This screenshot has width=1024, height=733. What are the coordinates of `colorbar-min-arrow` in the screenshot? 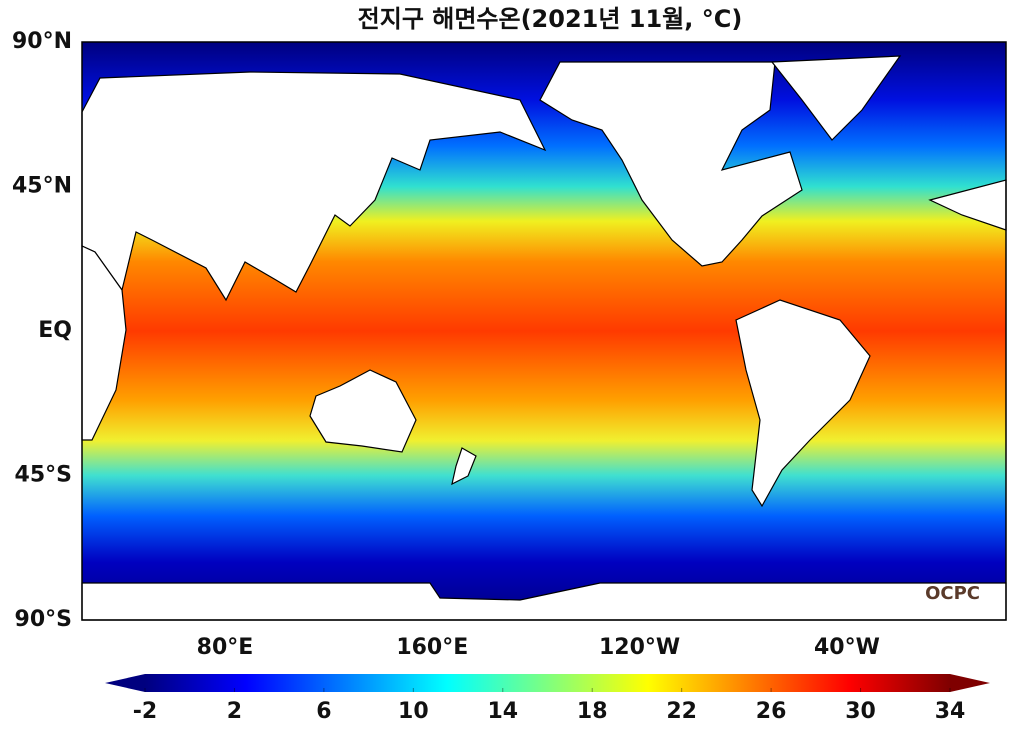 It's located at (125, 683).